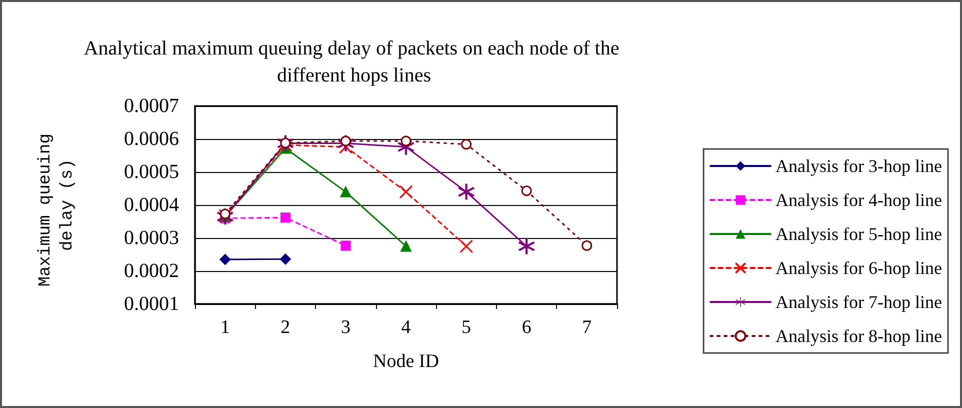 The width and height of the screenshot is (962, 408). I want to click on y-tick-label: 0.0001, so click(151, 304).